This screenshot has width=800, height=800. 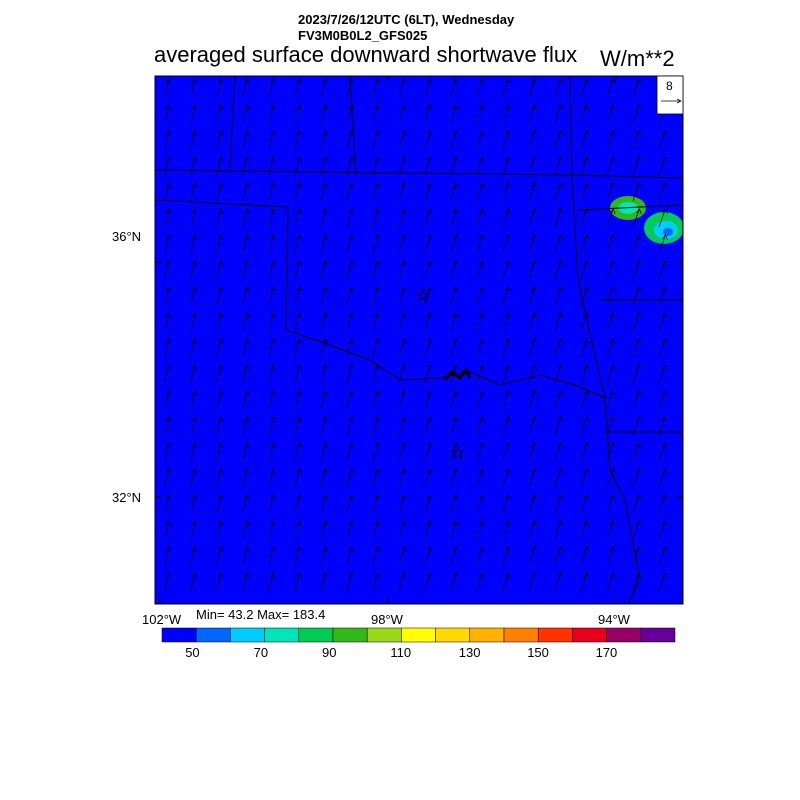 I want to click on colorbar-tick-label: 50, so click(x=192, y=652).